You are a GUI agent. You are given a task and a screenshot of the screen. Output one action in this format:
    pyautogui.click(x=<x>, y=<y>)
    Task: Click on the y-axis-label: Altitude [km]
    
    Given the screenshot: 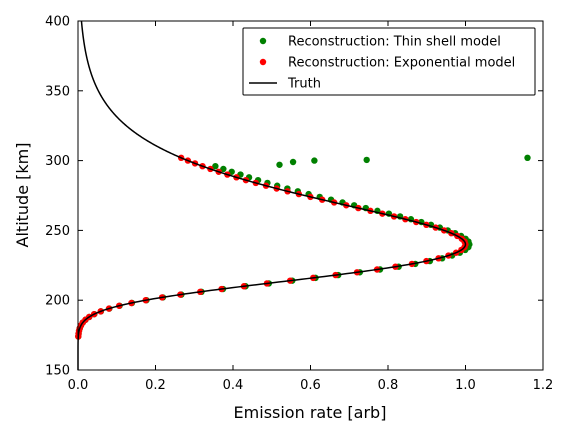 What is the action you would take?
    pyautogui.click(x=22, y=195)
    